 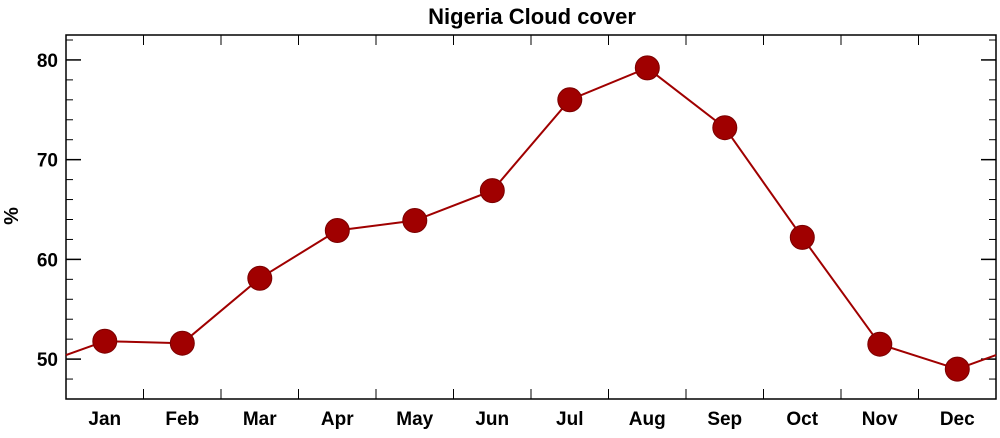 What do you see at coordinates (647, 419) in the screenshot?
I see `x-tick-label: Aug` at bounding box center [647, 419].